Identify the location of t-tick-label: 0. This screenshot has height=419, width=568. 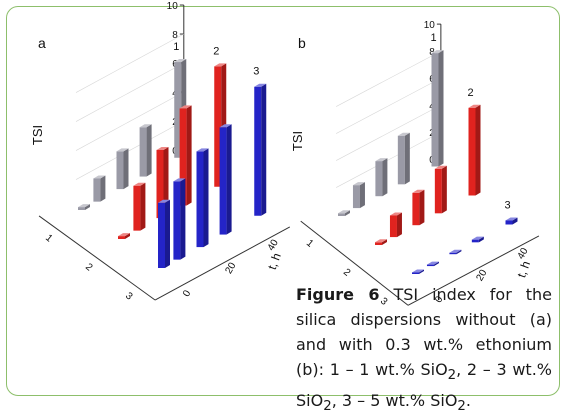
(439, 299).